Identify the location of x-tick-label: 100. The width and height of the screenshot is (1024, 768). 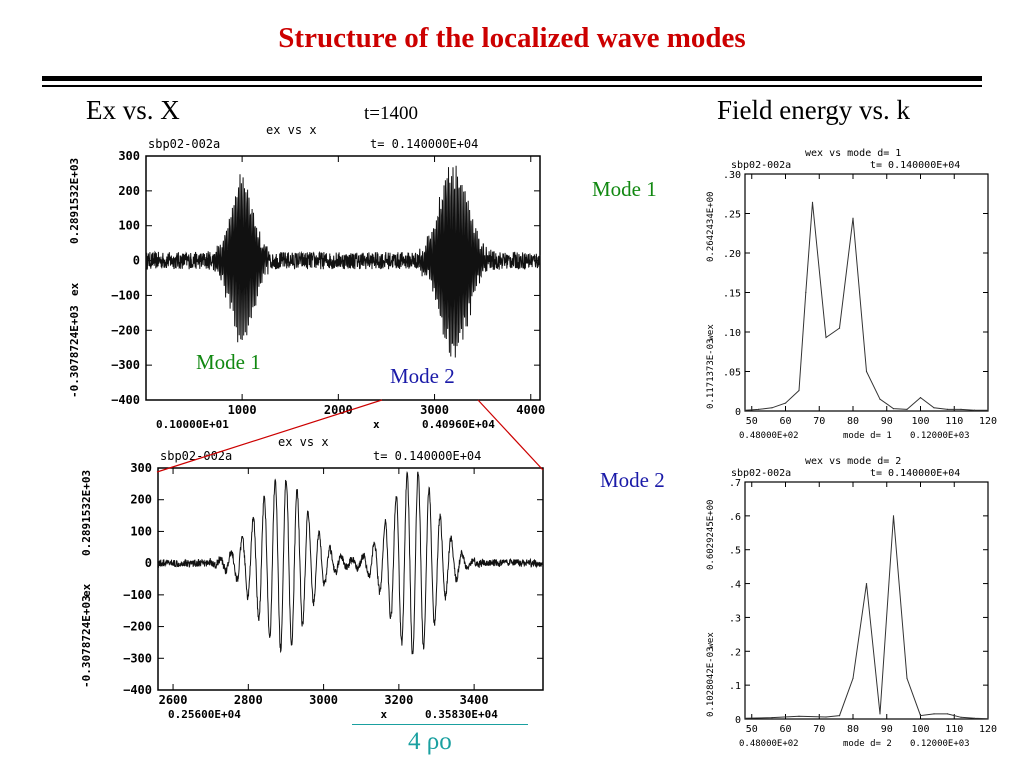
(920, 729).